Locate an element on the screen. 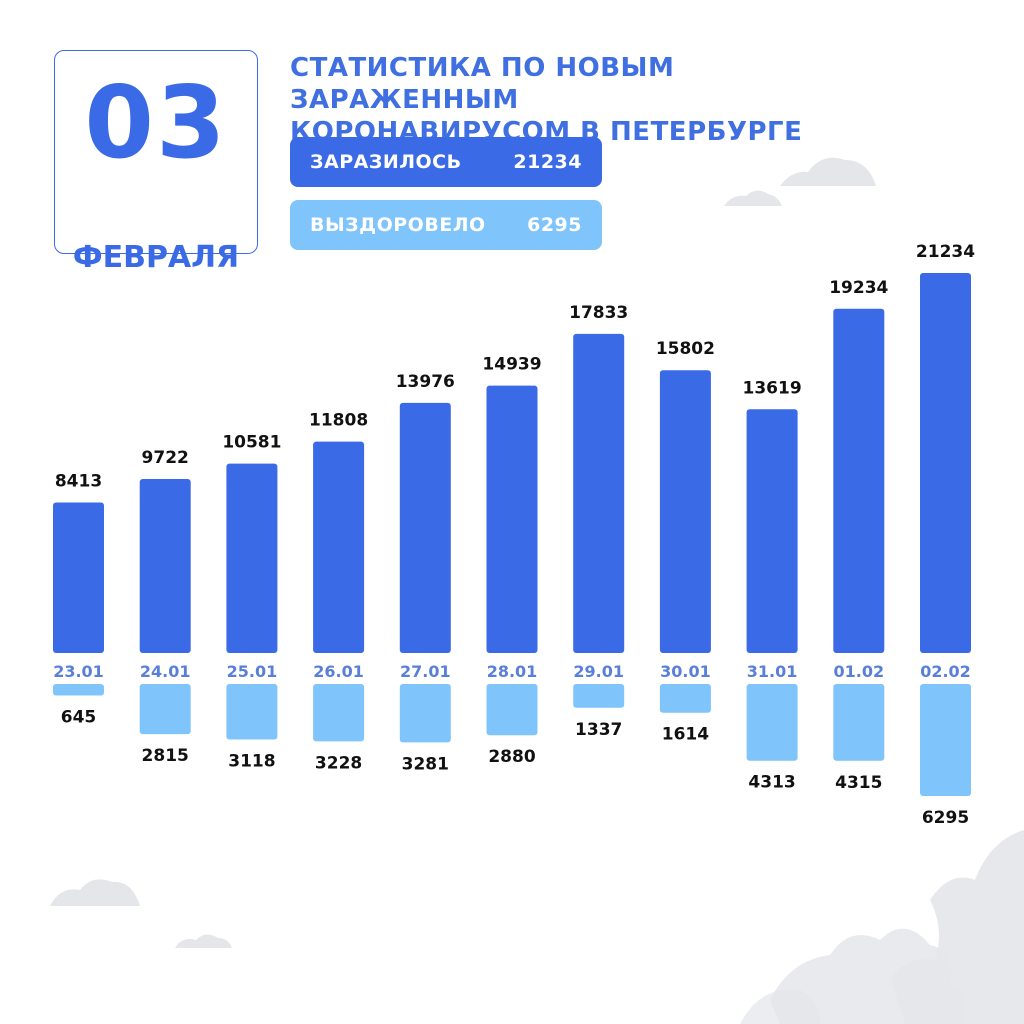 This screenshot has height=1024, width=1024. cloud-left-decoration is located at coordinates (95, 892).